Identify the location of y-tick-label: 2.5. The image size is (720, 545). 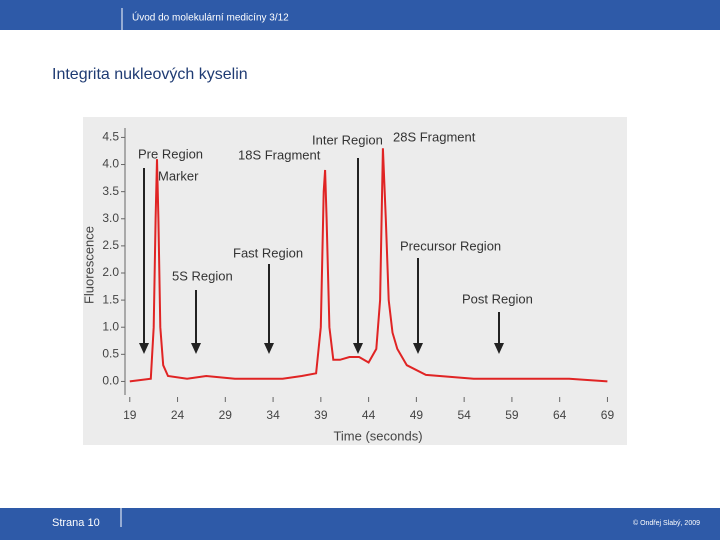
(110, 245).